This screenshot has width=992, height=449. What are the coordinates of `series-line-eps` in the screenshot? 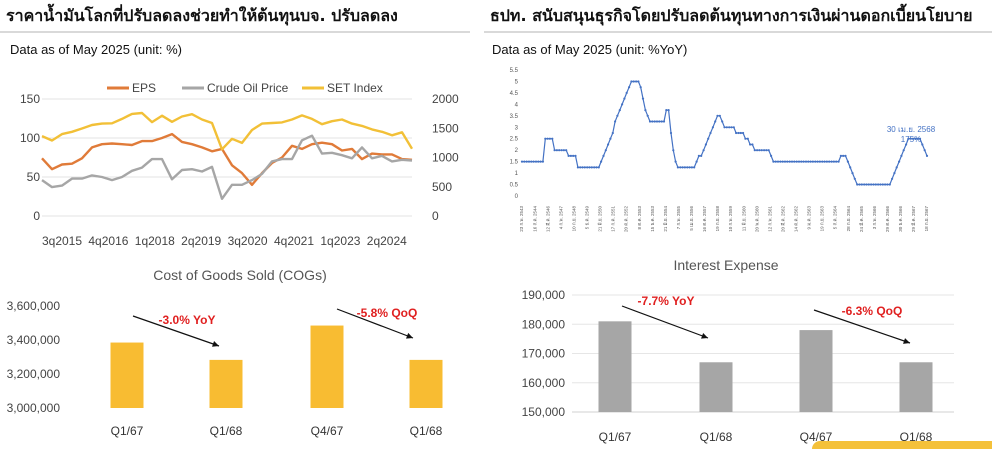 It's located at (227, 159).